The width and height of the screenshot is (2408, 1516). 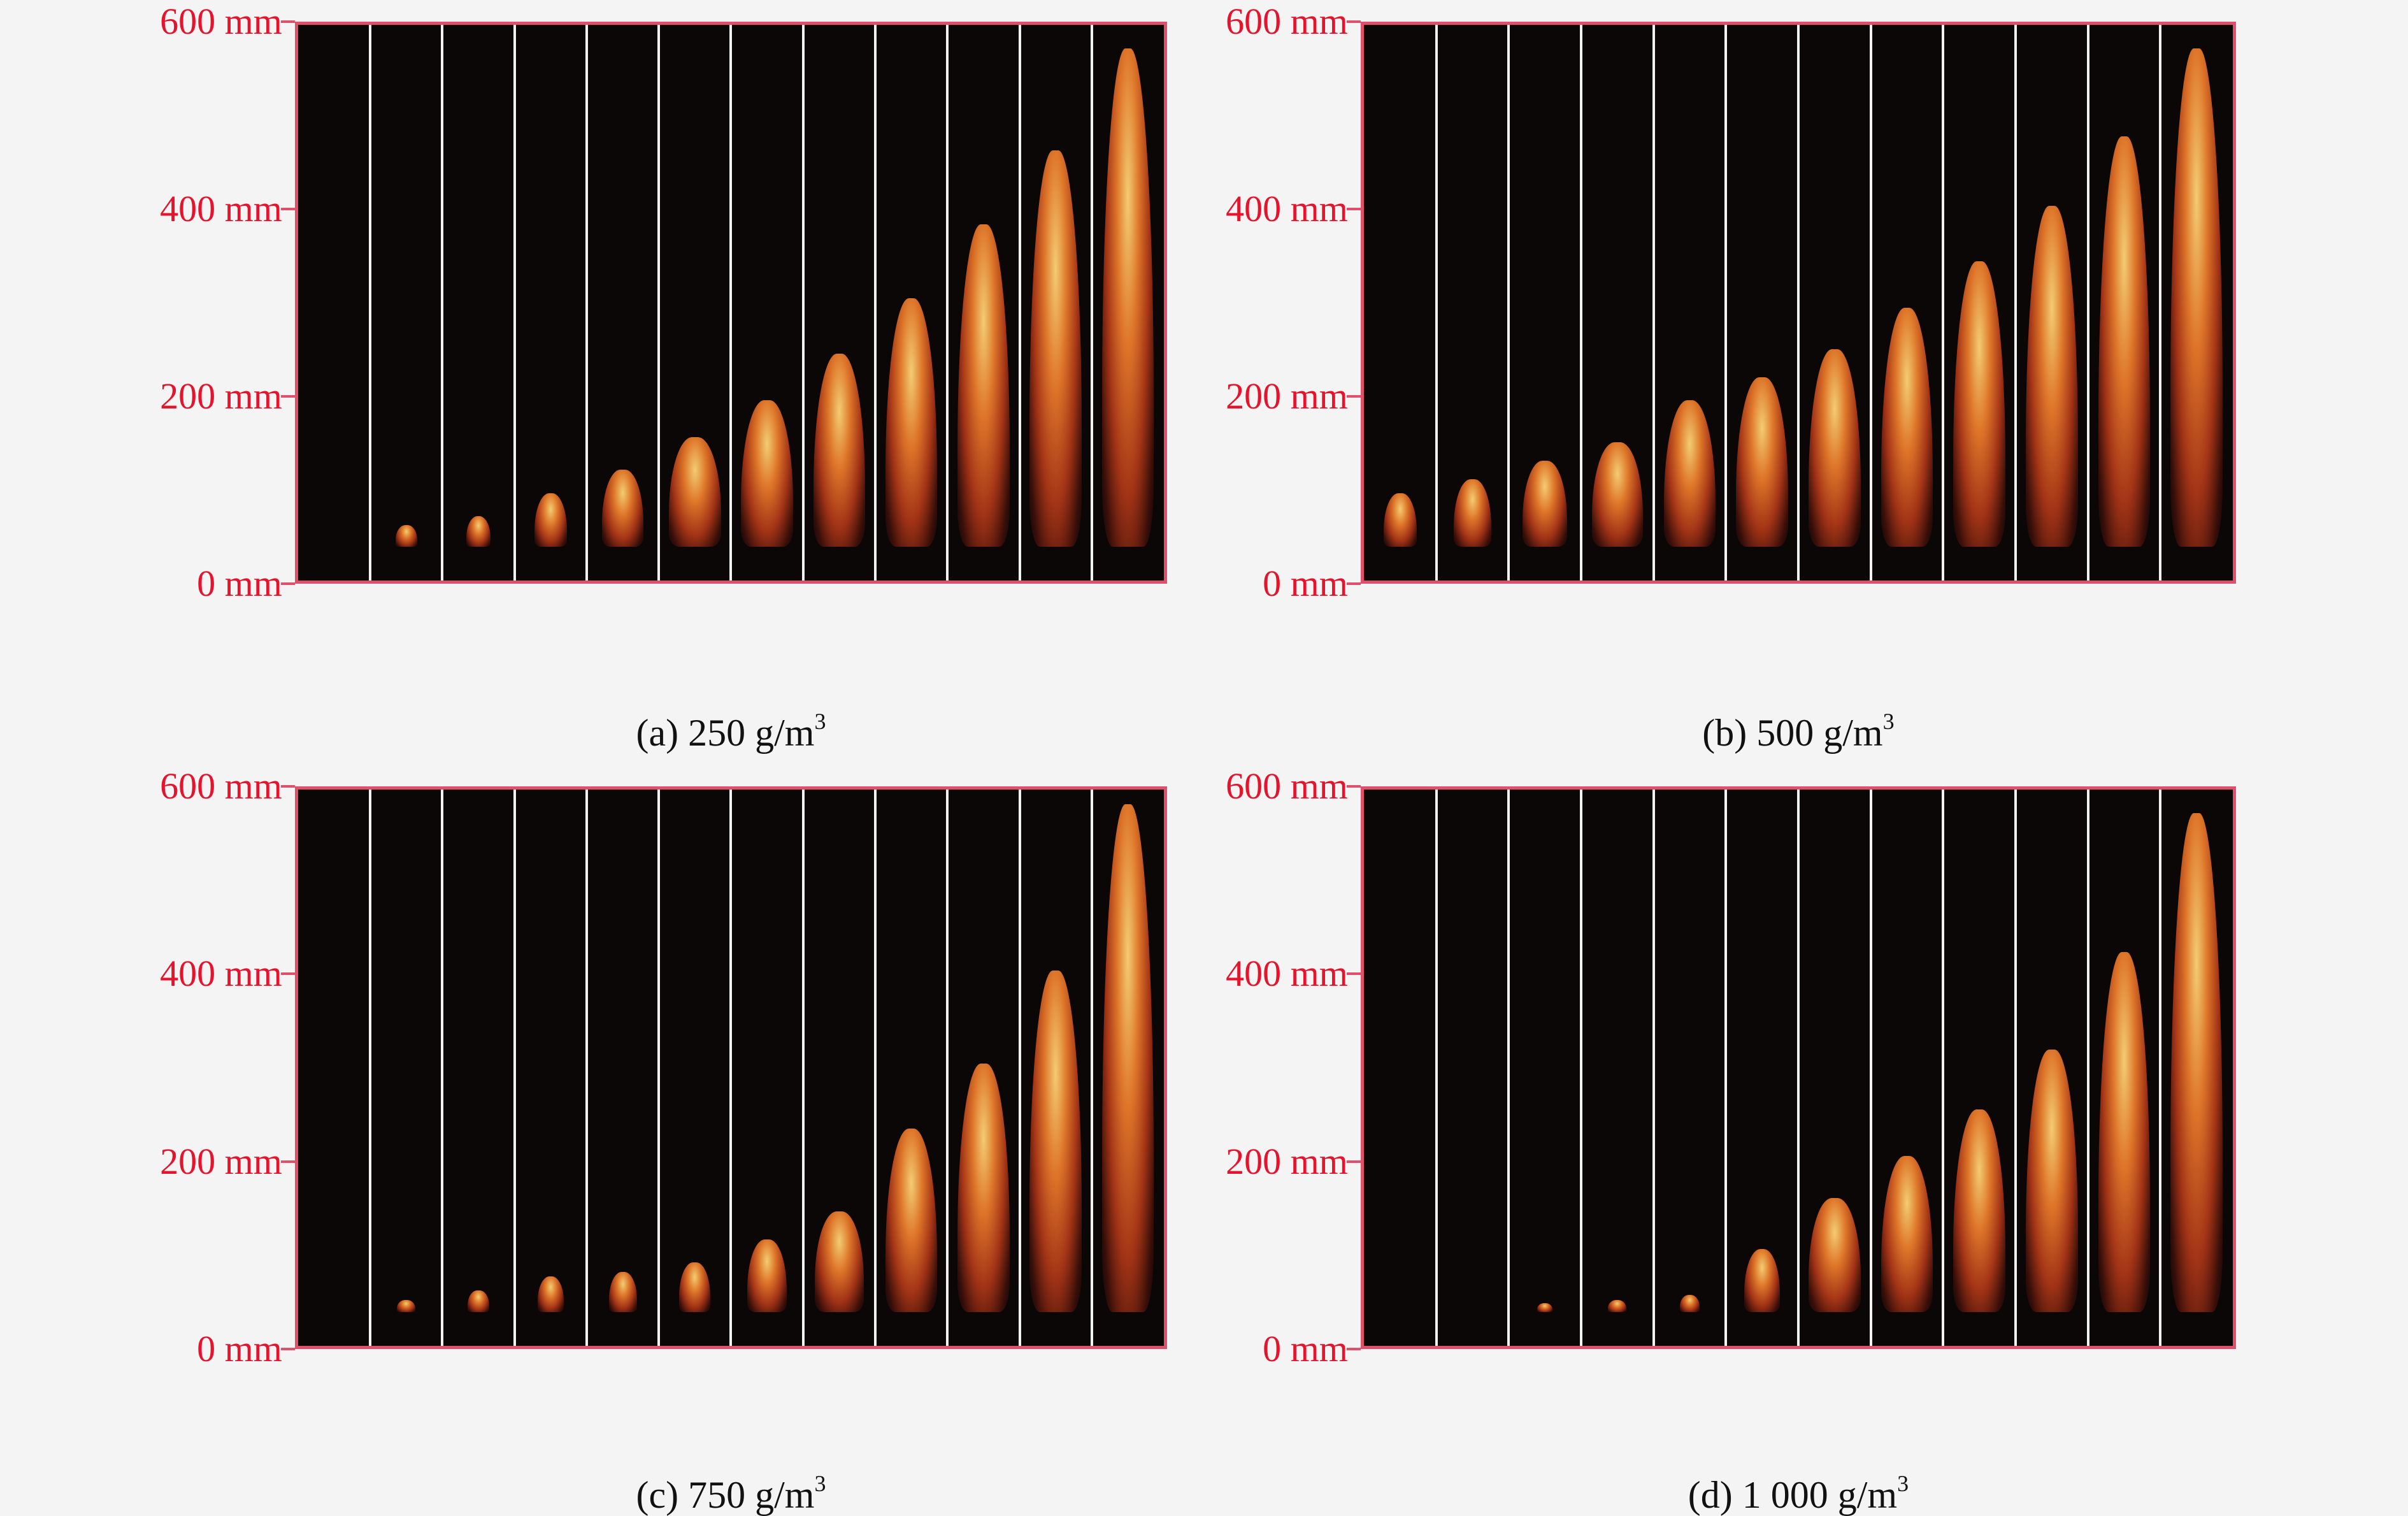 I want to click on panel-caption: (a) 250 g/m3, so click(x=731, y=727).